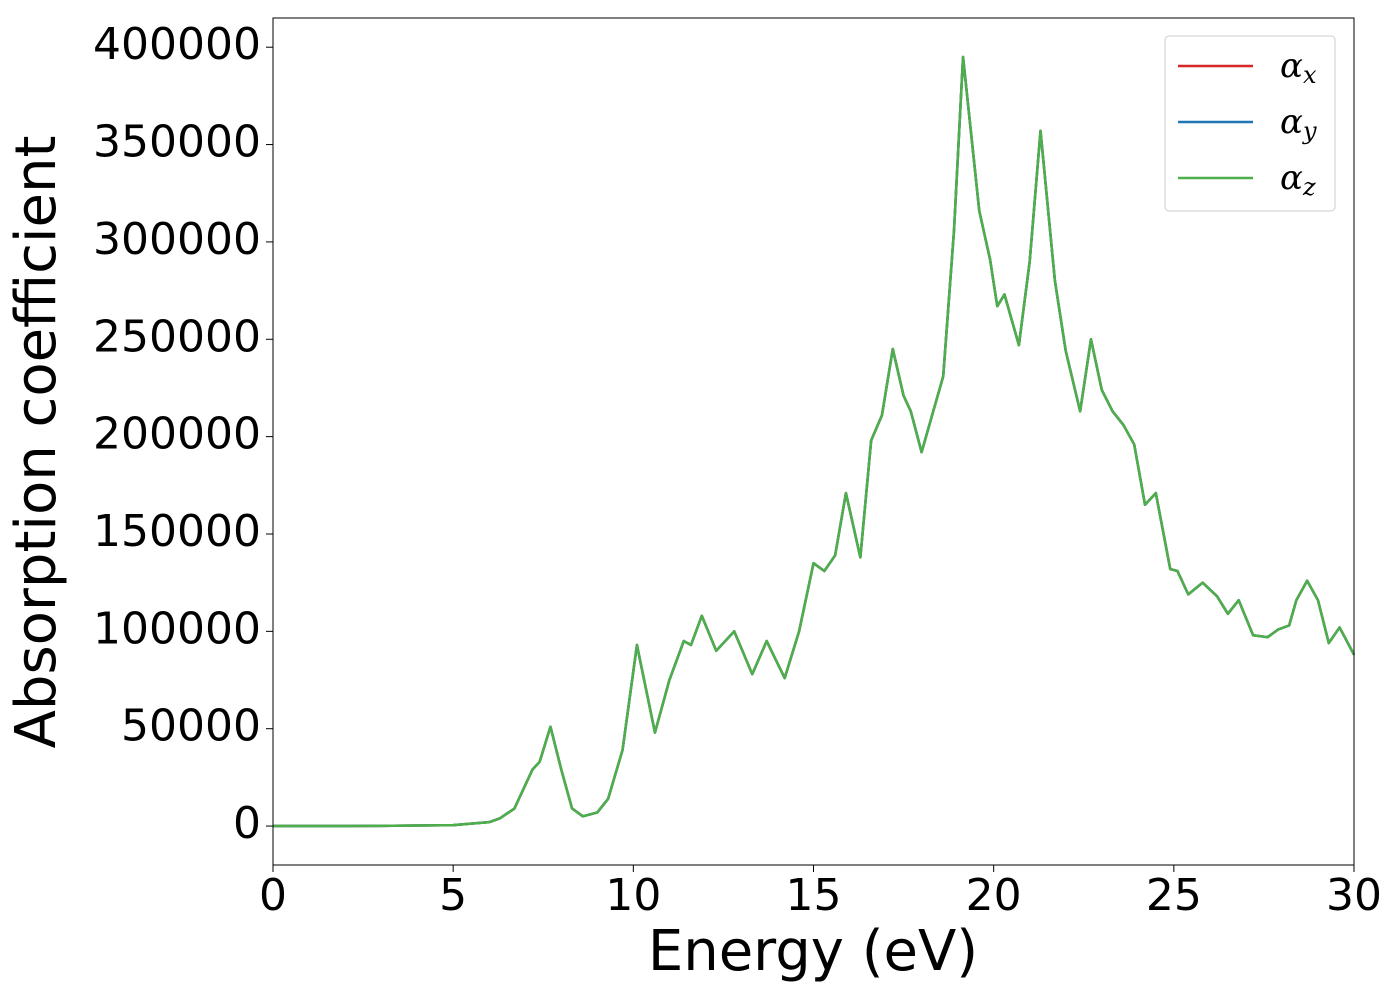 Image resolution: width=1400 pixels, height=1000 pixels. I want to click on x-axis-label: Energy (eV), so click(813, 951).